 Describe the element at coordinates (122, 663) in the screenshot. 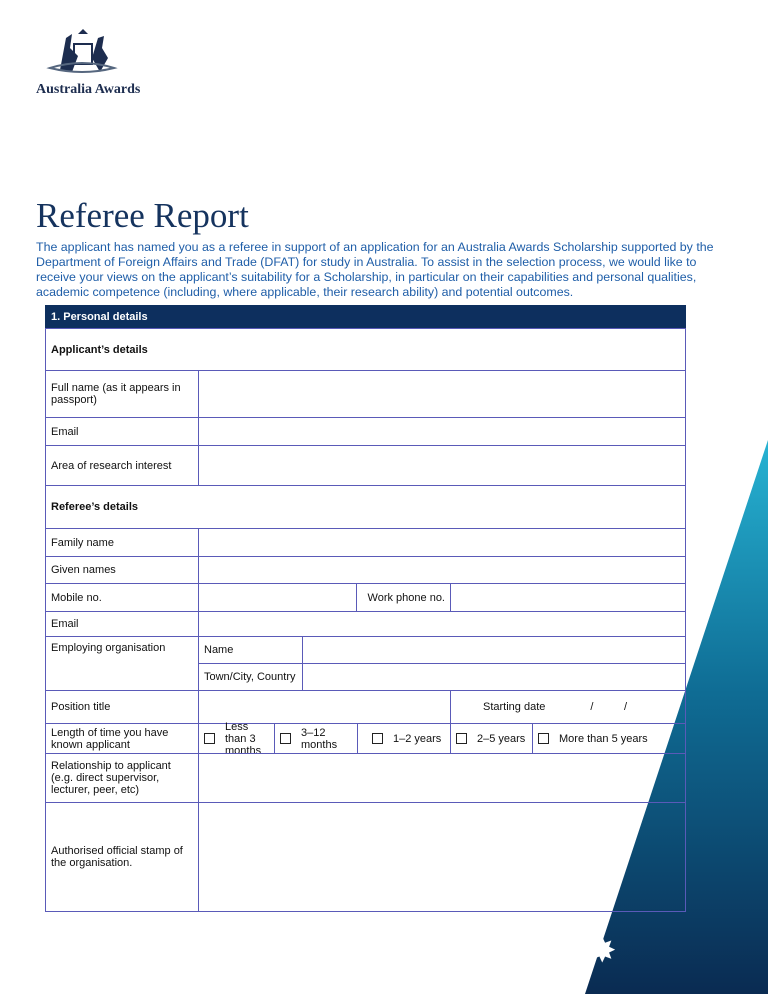

I see `employing-label: Employing organisation` at that location.